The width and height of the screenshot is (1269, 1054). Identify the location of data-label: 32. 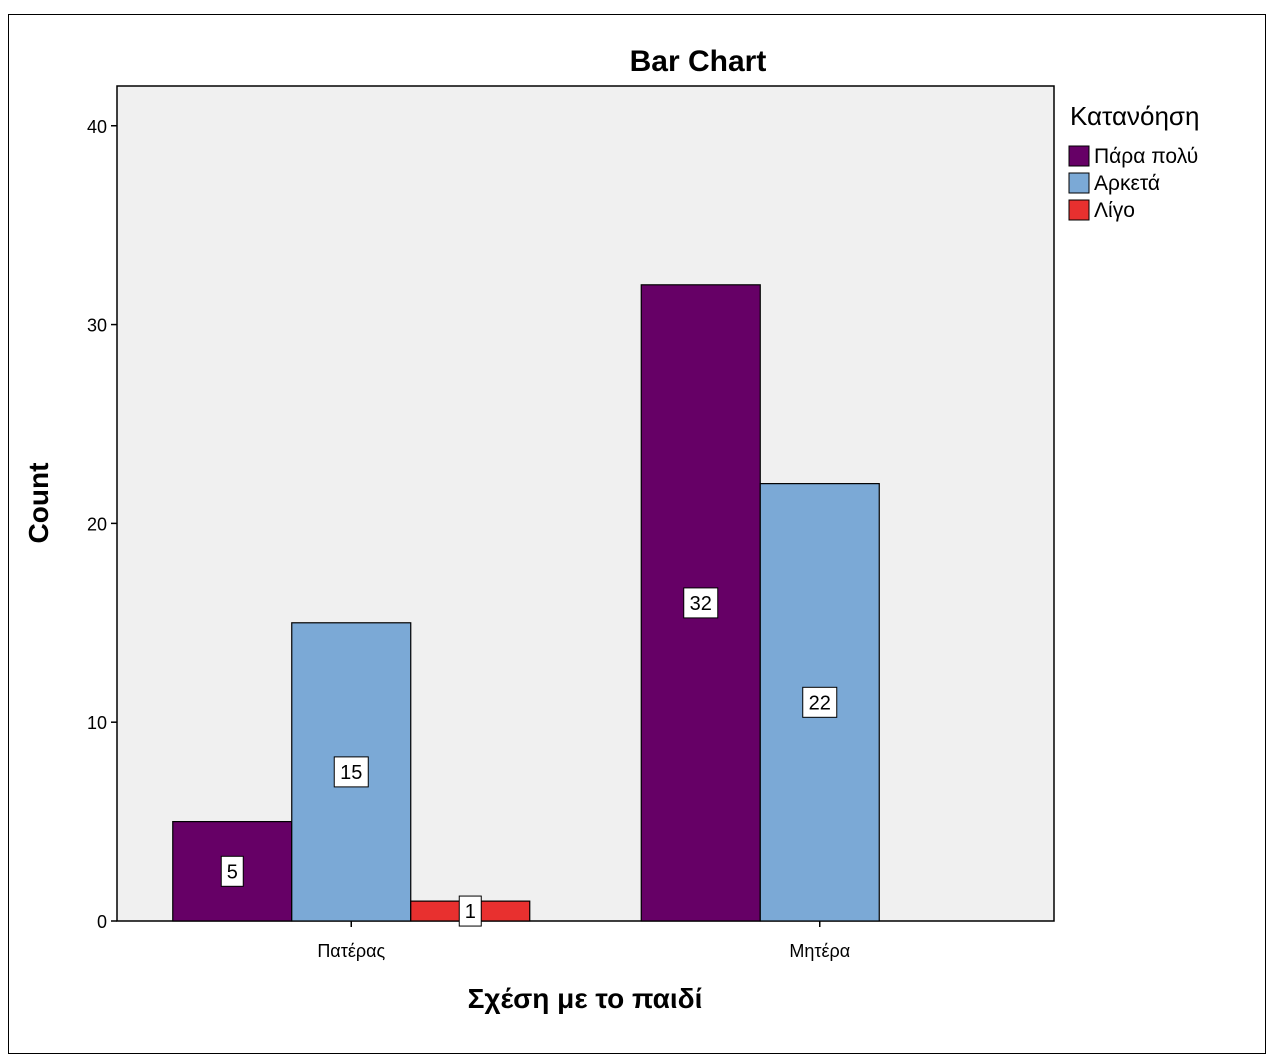
(701, 604).